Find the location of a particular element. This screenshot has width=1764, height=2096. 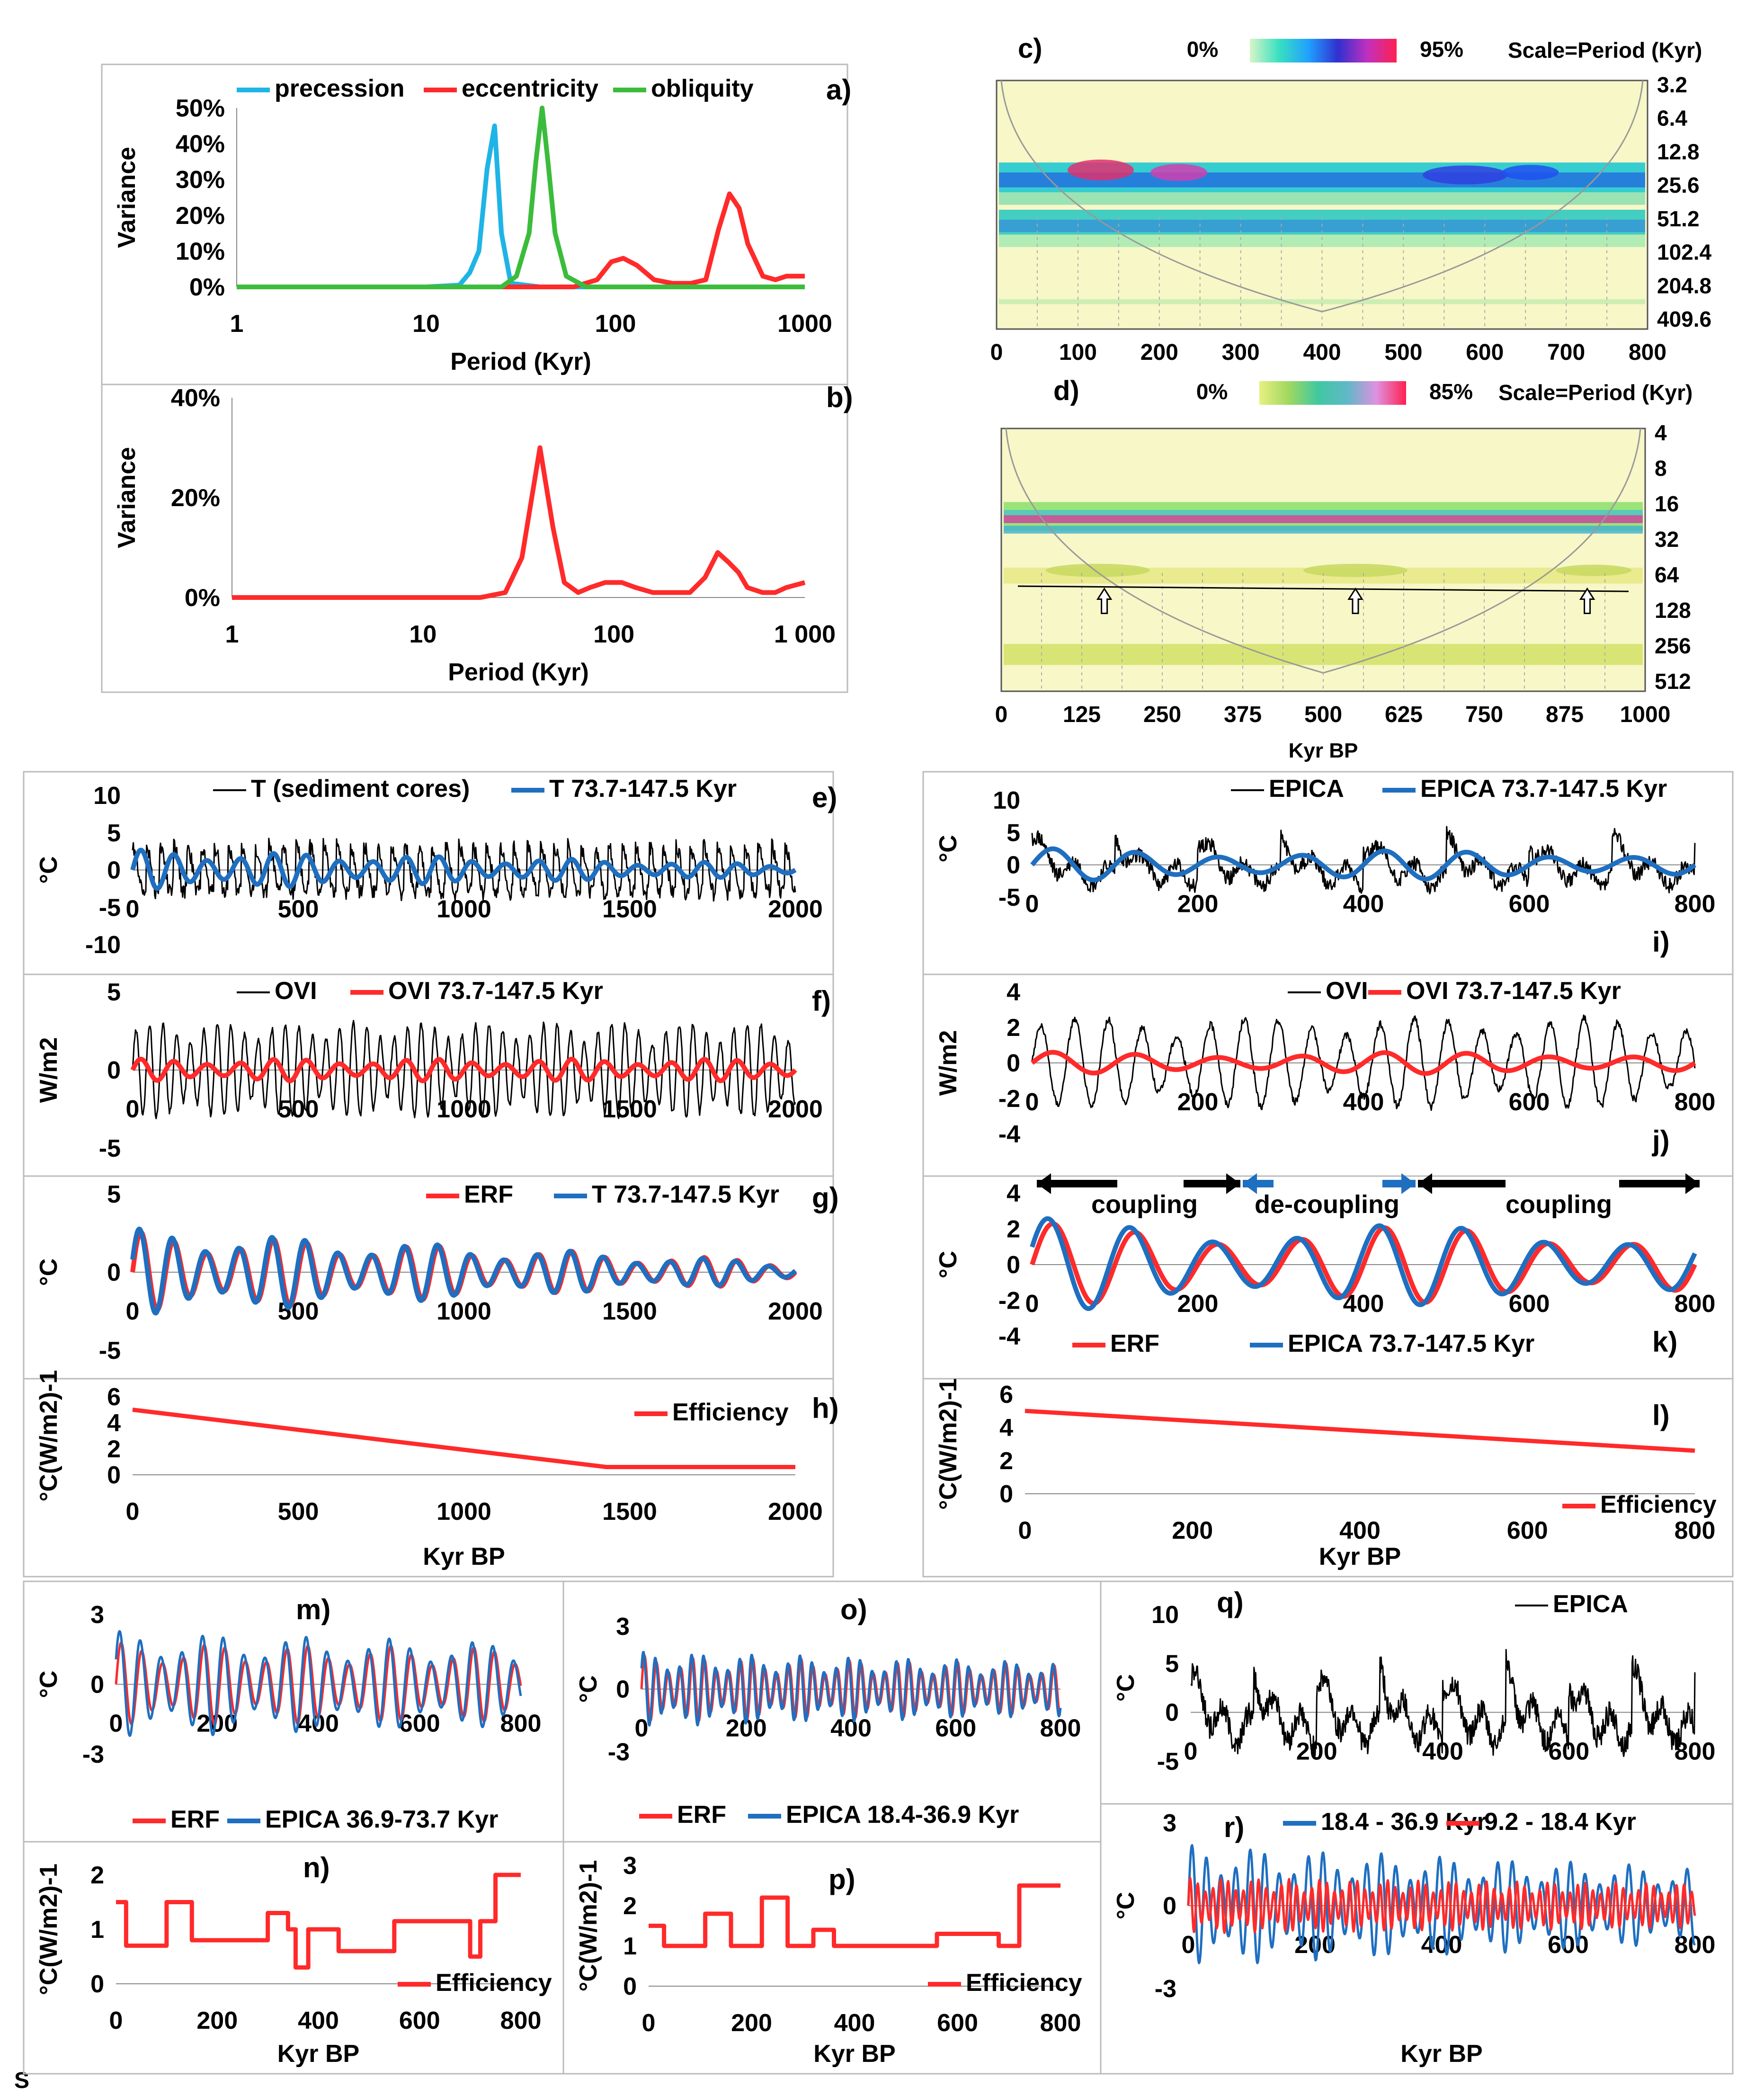

power-band is located at coordinates (1322, 301).